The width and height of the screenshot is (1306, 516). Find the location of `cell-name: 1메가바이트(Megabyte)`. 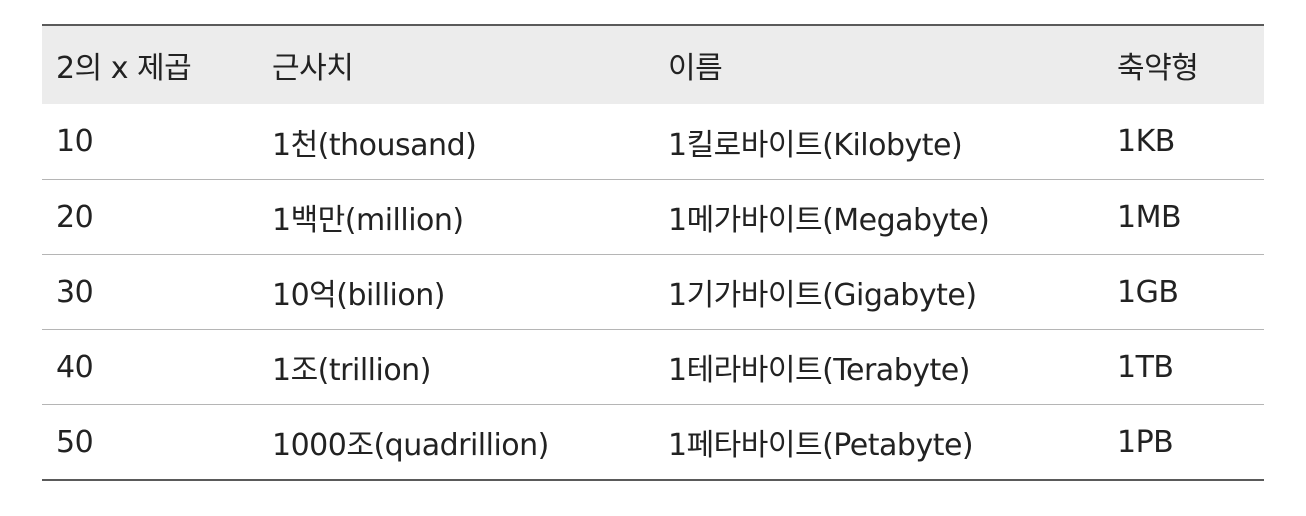

cell-name: 1메가바이트(Megabyte) is located at coordinates (829, 220).